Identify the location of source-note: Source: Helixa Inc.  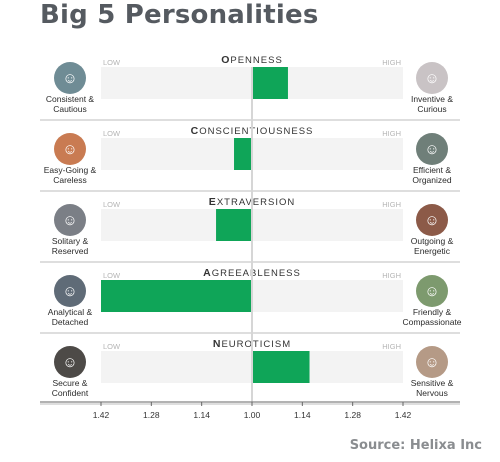
(415, 445).